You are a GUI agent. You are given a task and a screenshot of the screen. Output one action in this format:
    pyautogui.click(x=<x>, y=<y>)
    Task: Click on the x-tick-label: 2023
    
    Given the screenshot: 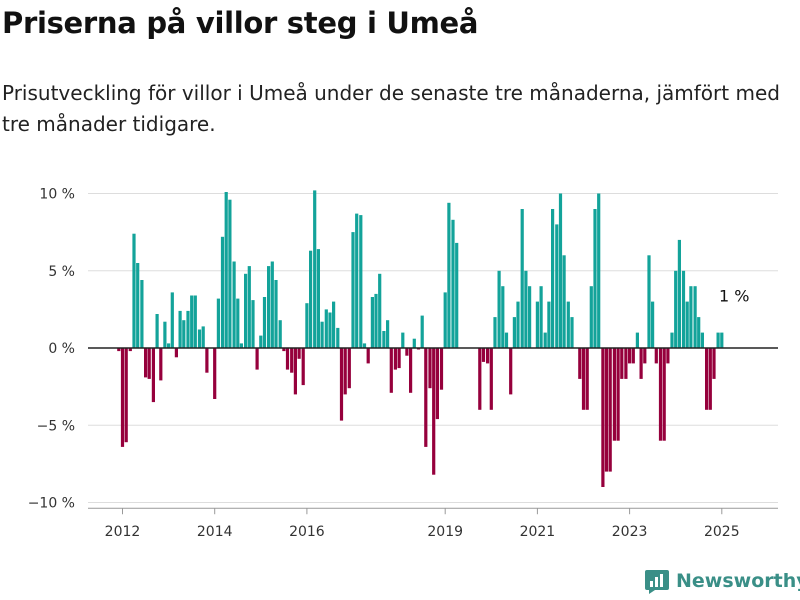 What is the action you would take?
    pyautogui.click(x=630, y=532)
    